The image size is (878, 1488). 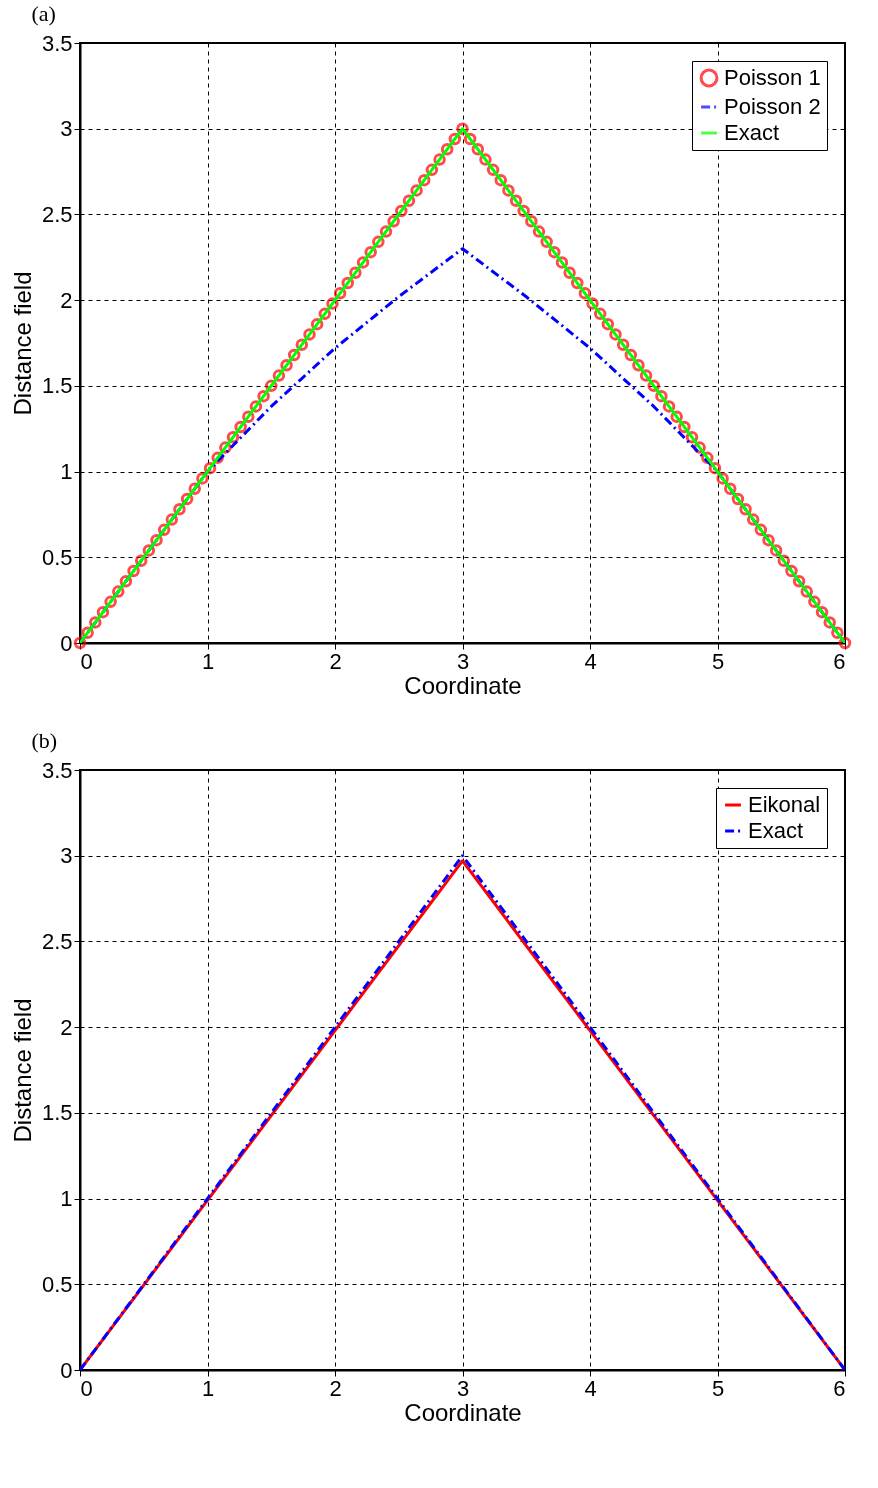 I want to click on chart-title: (a), so click(x=43, y=13).